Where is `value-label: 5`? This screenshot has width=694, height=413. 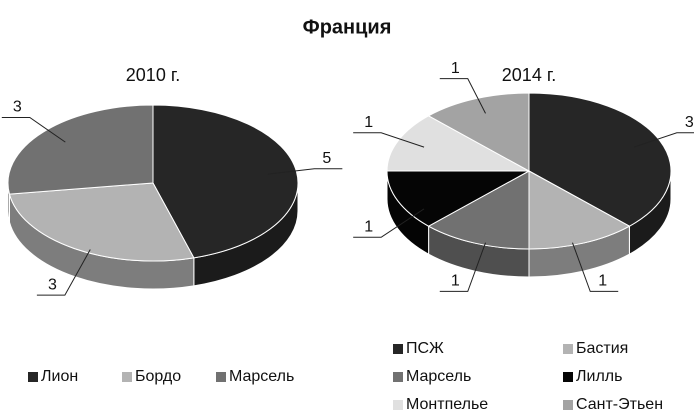
value-label: 5 is located at coordinates (326, 158).